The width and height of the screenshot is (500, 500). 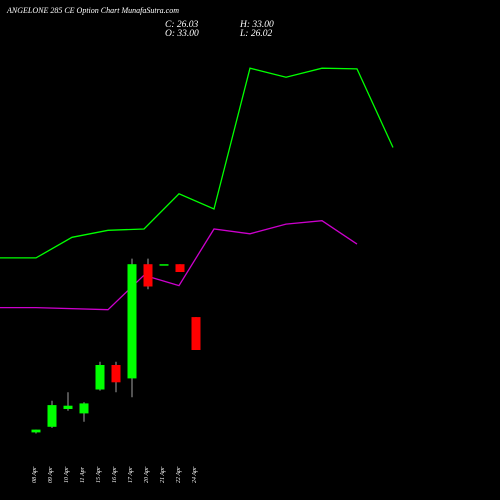 I want to click on x-tick-label: 11 Apr, so click(x=83, y=474).